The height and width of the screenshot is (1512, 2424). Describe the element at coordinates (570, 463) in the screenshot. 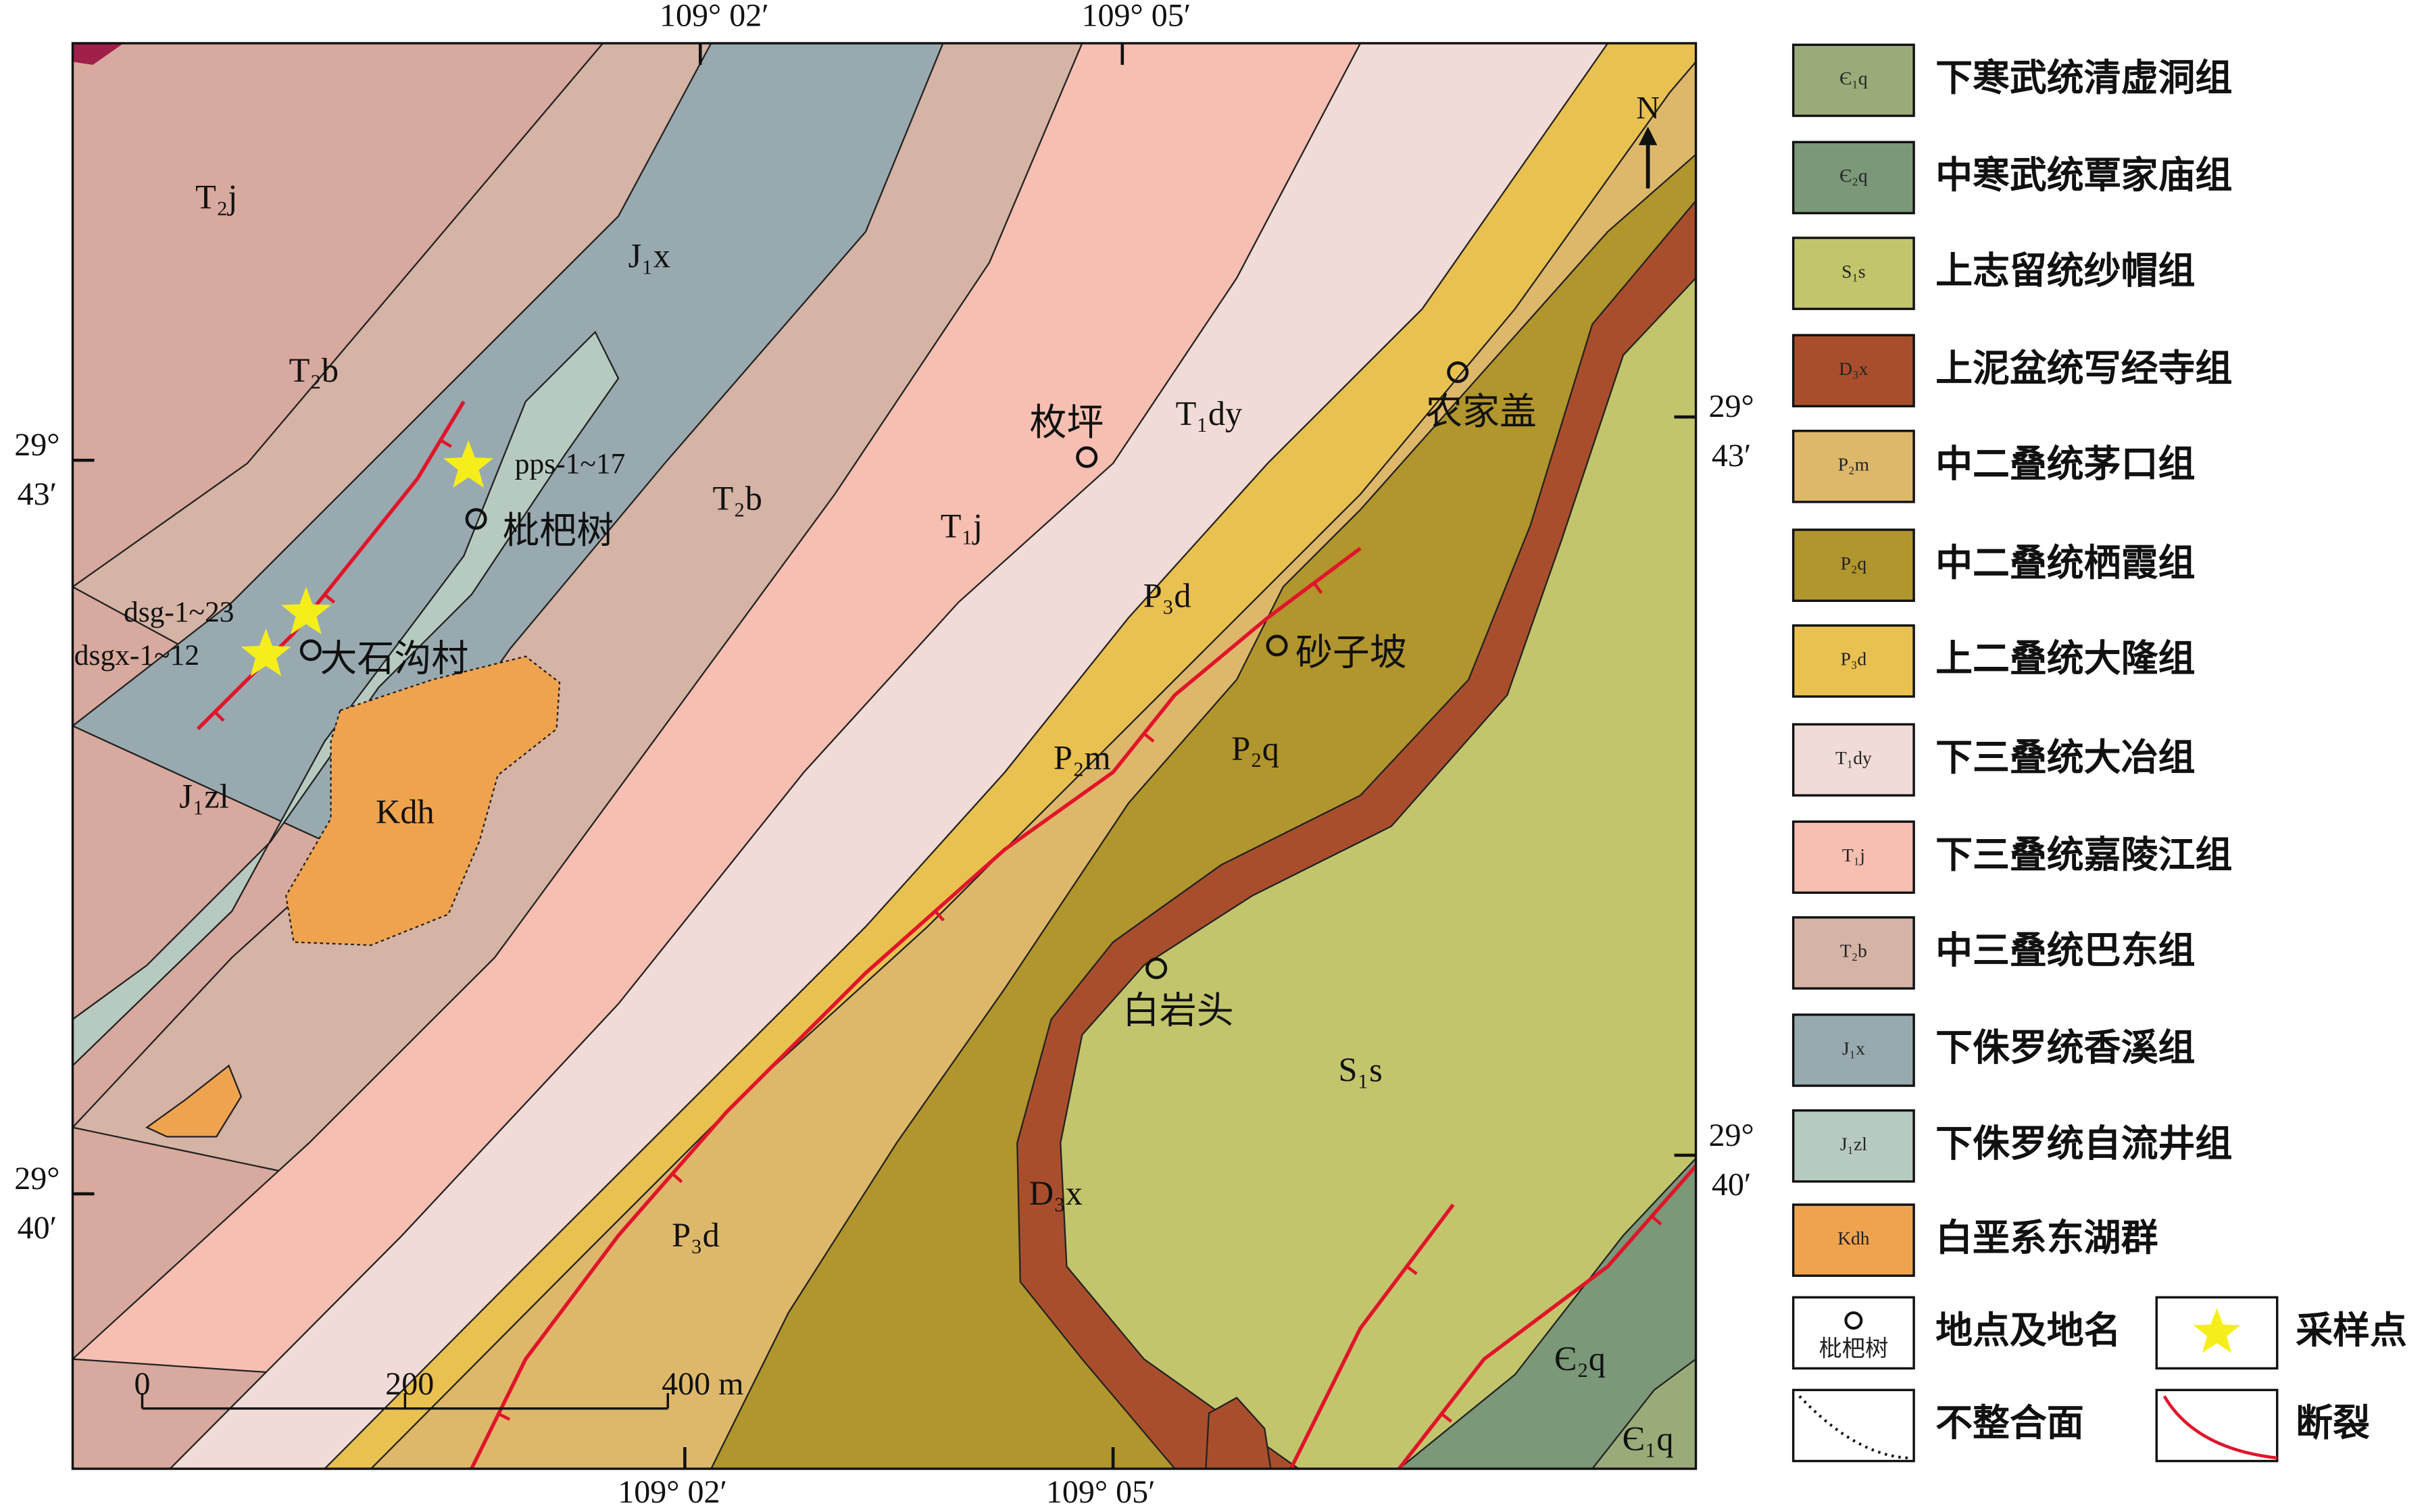

I see `sample-label: pps-1~17` at that location.